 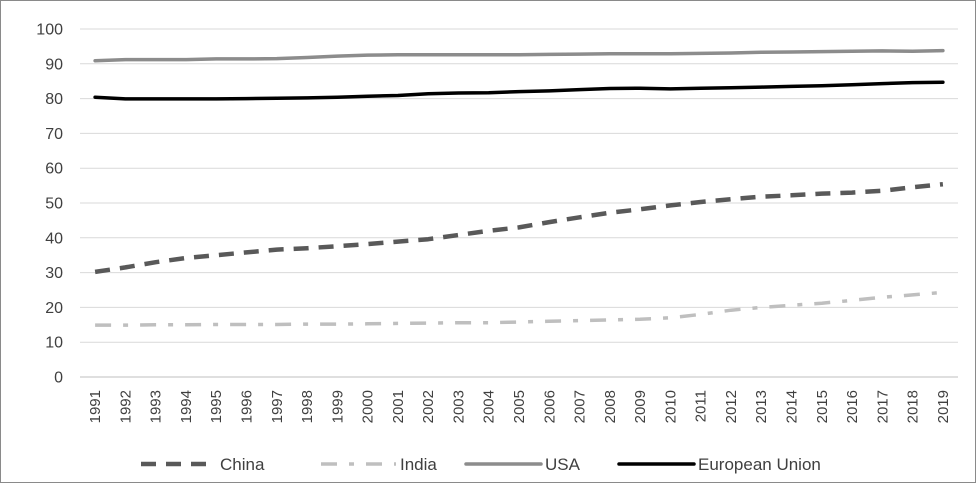 I want to click on y-tick-label: 50, so click(x=54, y=204).